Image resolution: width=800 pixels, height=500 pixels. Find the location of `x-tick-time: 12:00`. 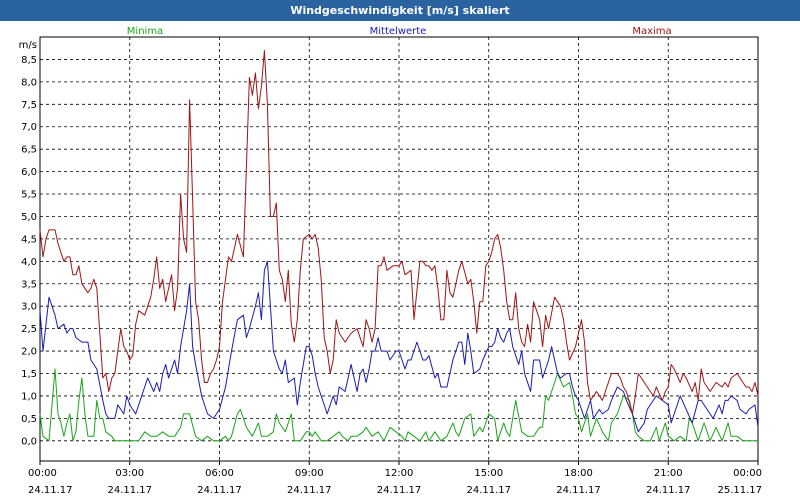

x-tick-time: 12:00 is located at coordinates (399, 473).